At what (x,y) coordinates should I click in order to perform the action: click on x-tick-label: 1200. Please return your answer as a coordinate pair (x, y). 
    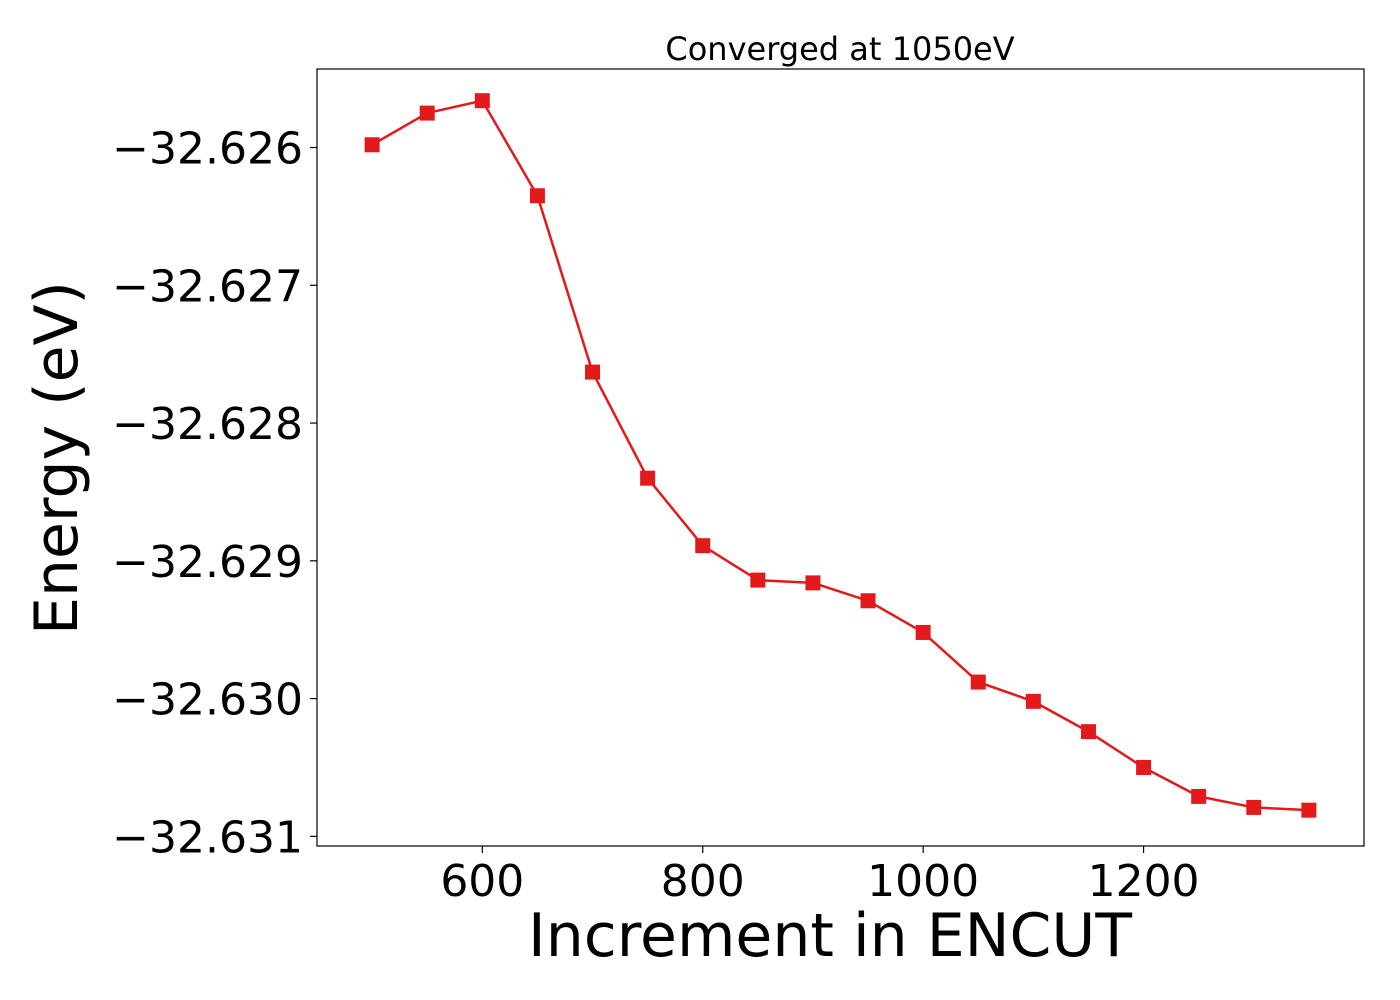
    Looking at the image, I should click on (1144, 881).